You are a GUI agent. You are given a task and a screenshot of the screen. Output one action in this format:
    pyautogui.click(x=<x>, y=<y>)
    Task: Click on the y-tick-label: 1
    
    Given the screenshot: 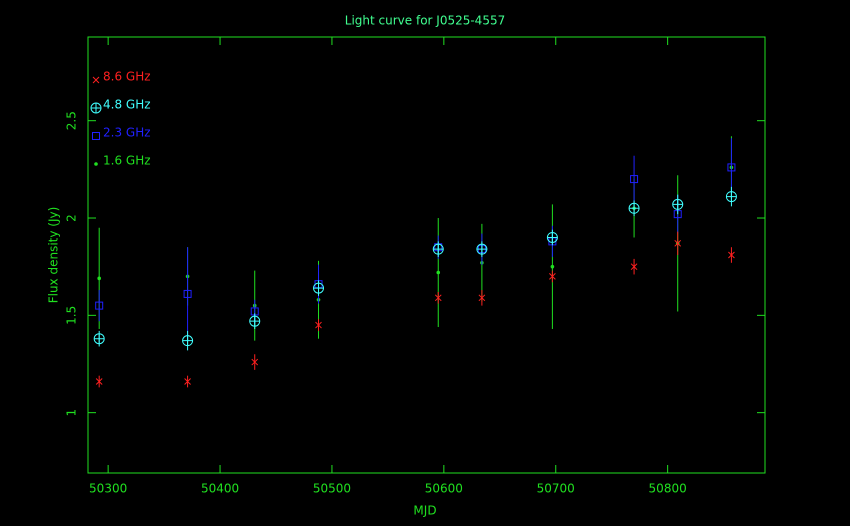 What is the action you would take?
    pyautogui.click(x=72, y=413)
    